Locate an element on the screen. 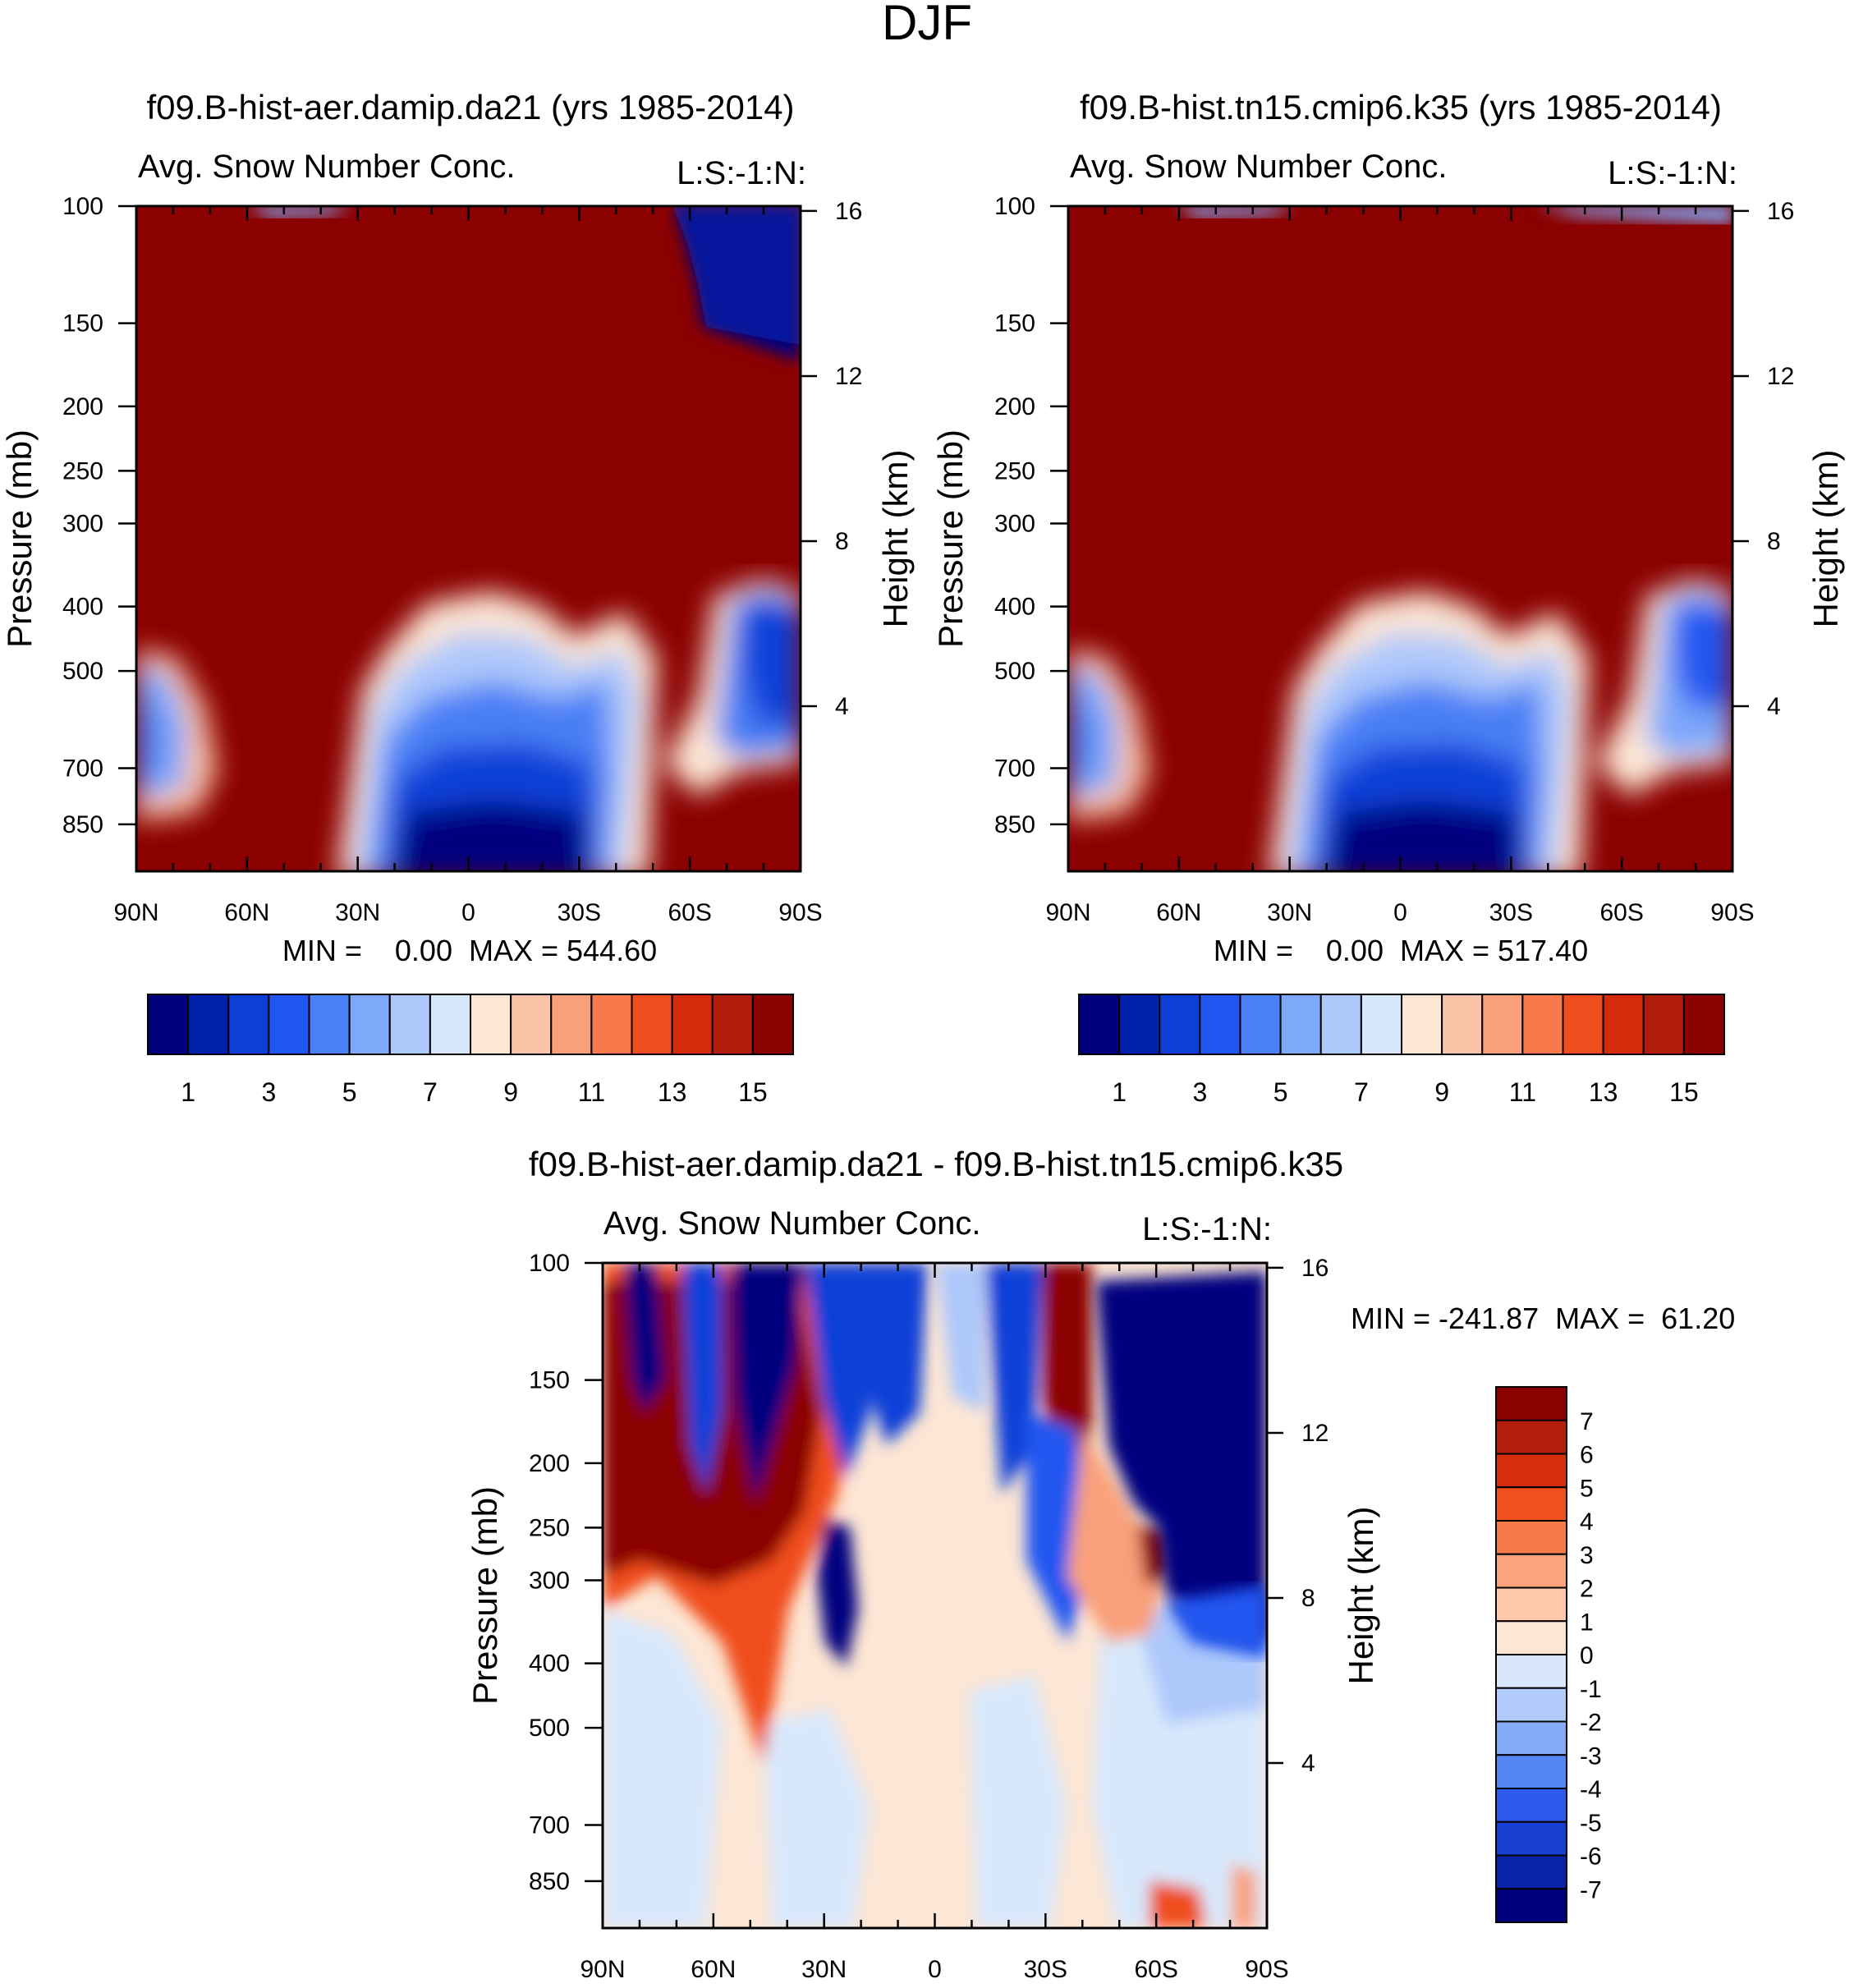 This screenshot has width=1854, height=1988. panel-left-colorbar-label: 1 is located at coordinates (188, 1092).